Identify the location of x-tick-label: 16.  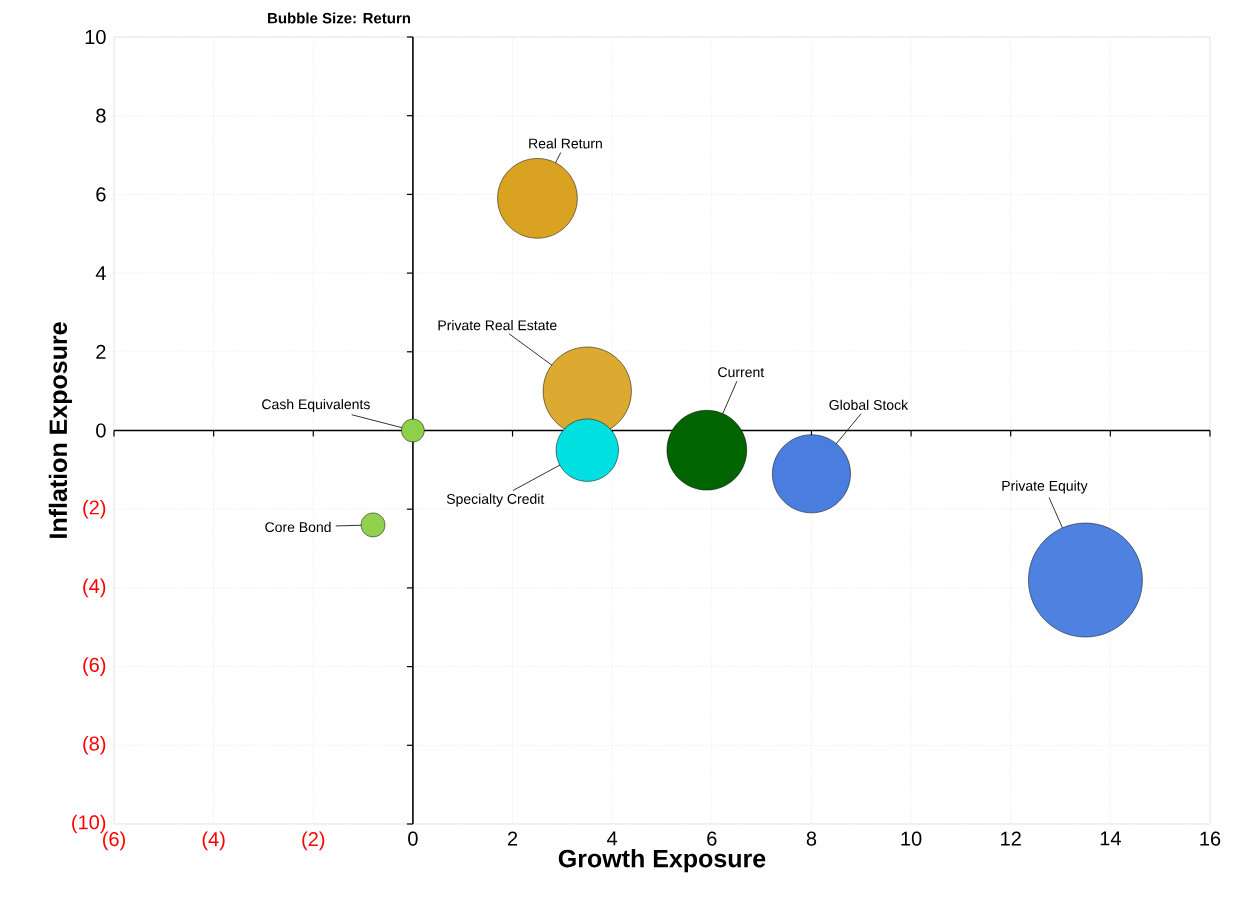
(1210, 838).